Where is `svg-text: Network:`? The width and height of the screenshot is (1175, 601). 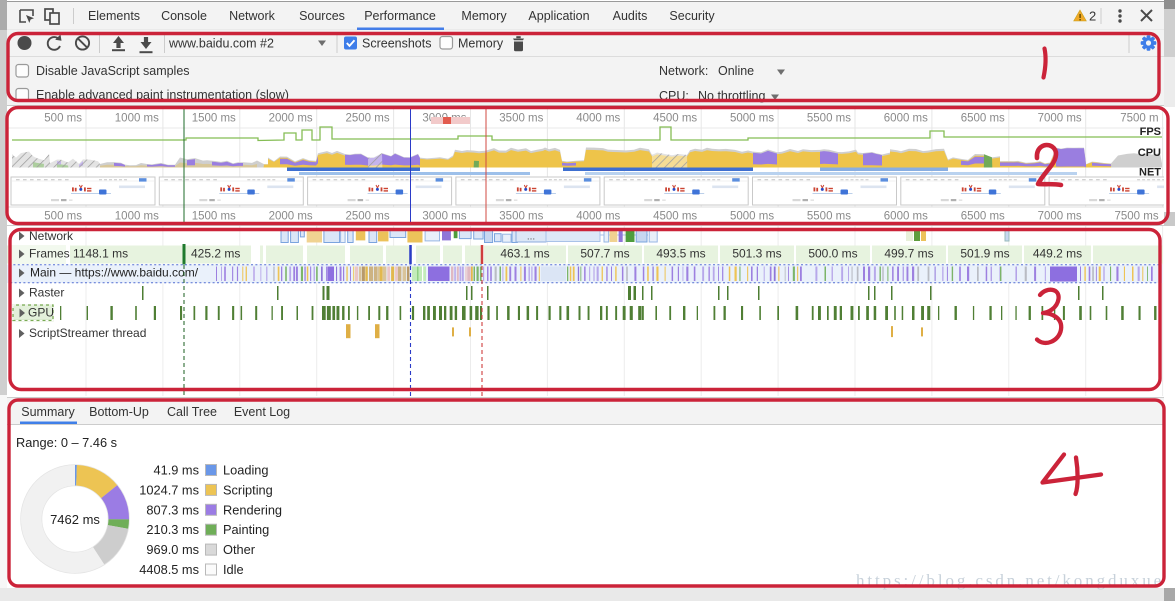
svg-text: Network: is located at coordinates (683, 71).